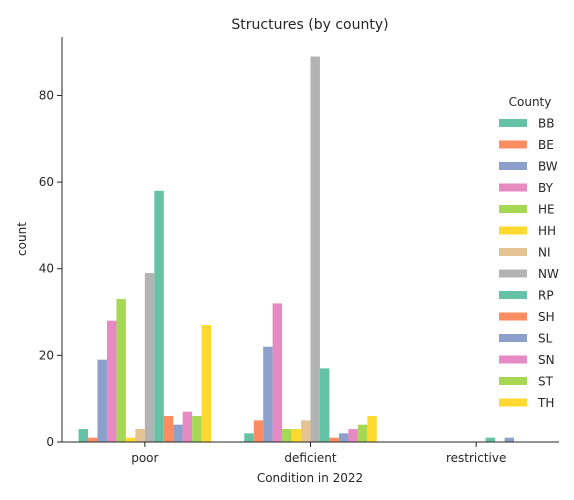 The image size is (574, 500). I want to click on bar-hh-deficient, so click(296, 435).